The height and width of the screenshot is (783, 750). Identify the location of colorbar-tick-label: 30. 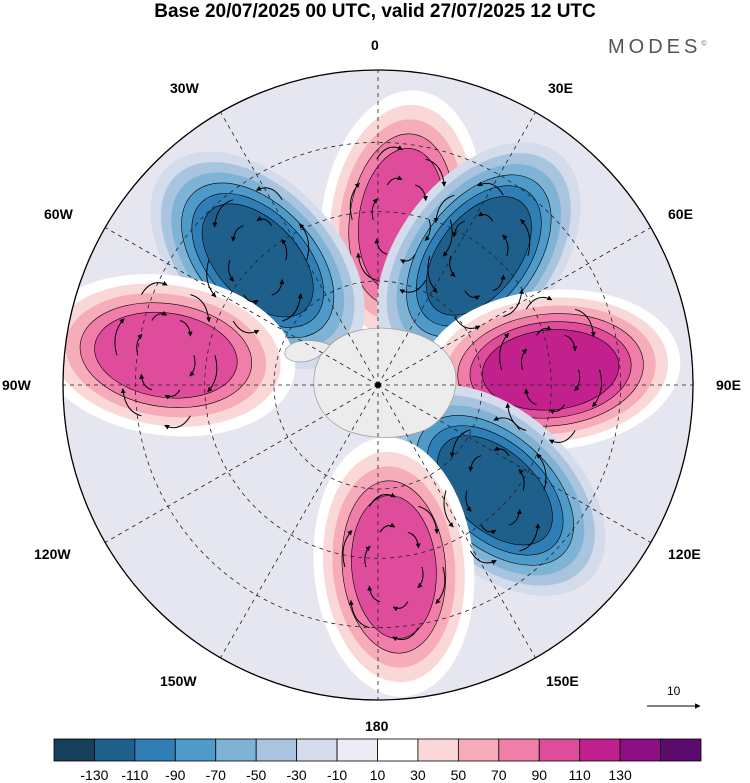
(418, 775).